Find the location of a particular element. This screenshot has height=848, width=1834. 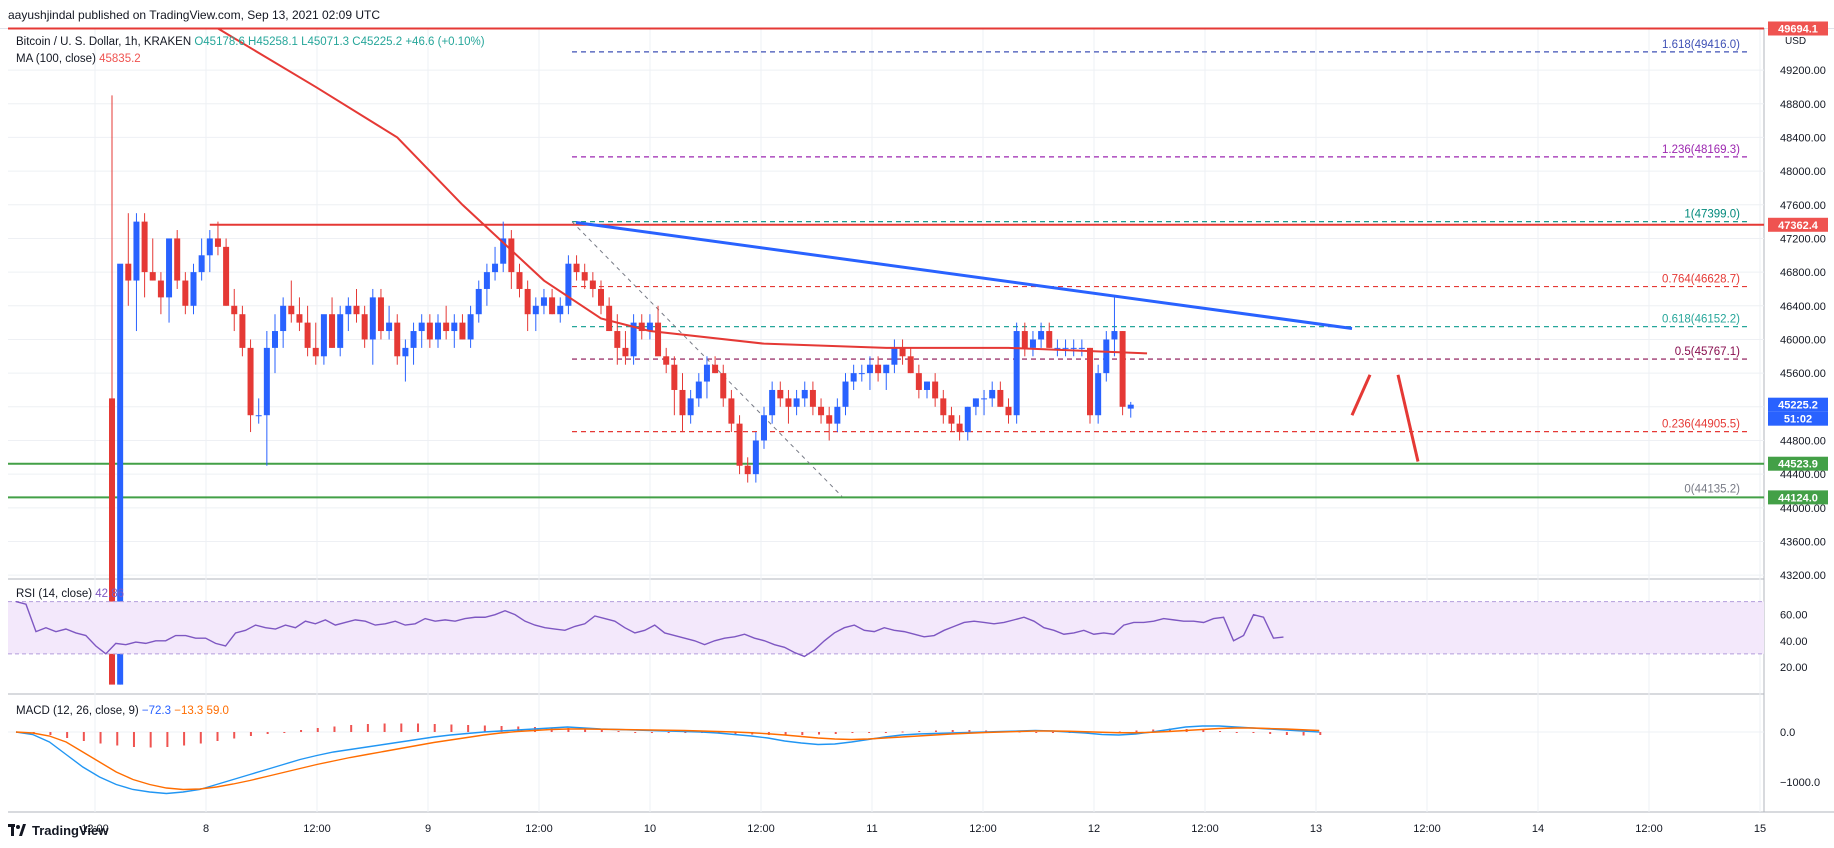

footer-brand: TradingView is located at coordinates (58, 830).